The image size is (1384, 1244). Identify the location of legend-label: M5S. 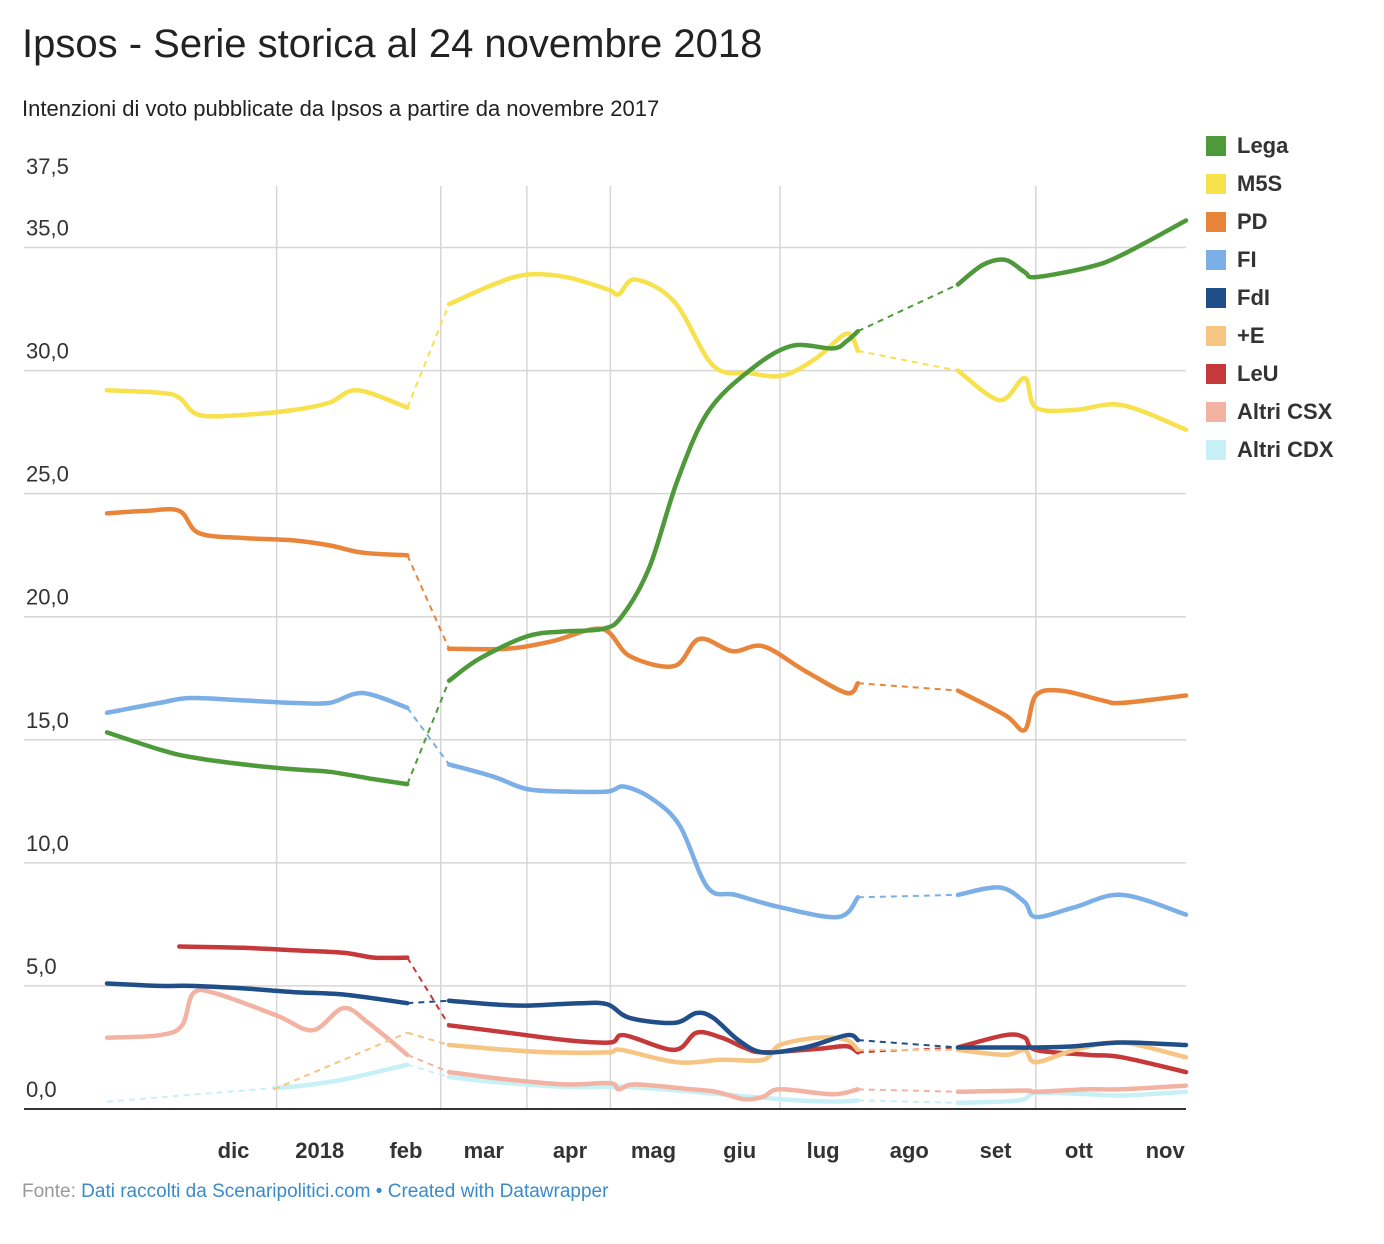
(1260, 183).